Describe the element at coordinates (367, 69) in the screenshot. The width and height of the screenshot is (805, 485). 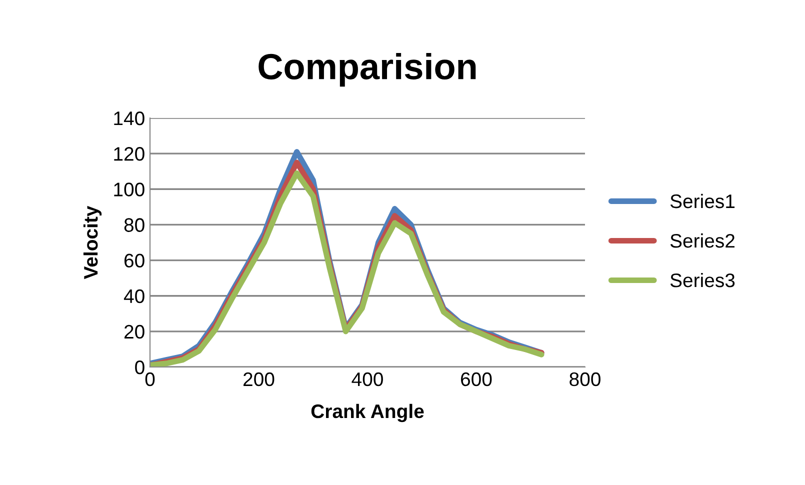
I see `chart-title: Comparision` at that location.